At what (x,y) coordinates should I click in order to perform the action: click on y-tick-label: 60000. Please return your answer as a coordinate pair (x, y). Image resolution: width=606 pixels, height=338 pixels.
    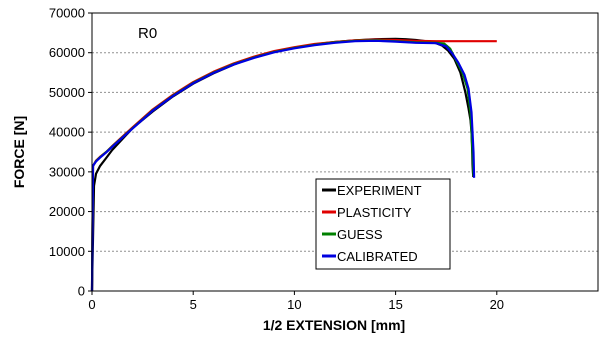
    Looking at the image, I should click on (67, 52).